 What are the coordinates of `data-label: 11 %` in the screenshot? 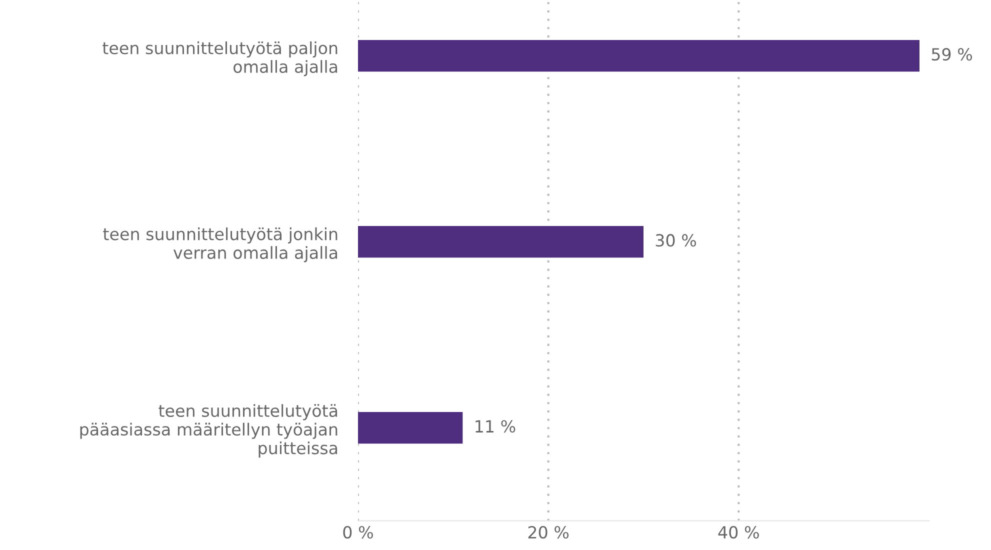 It's located at (496, 426).